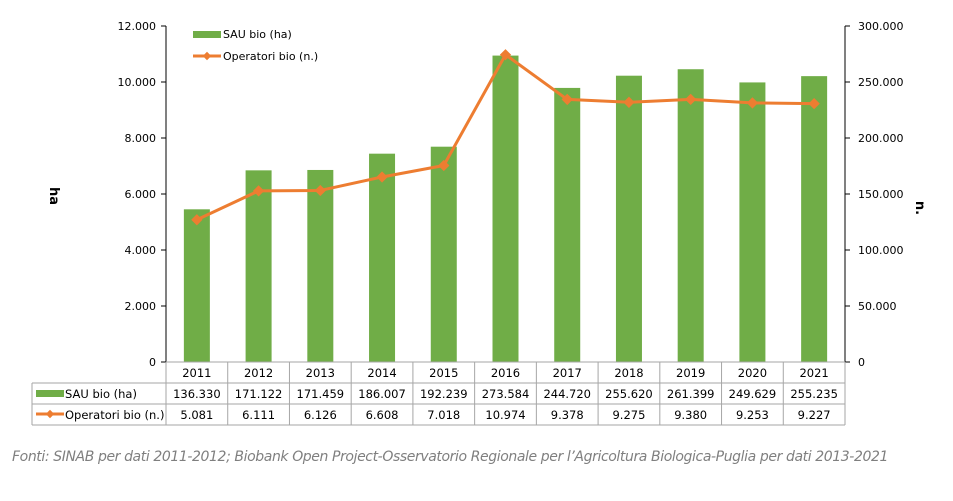 The image size is (953, 501). Describe the element at coordinates (752, 222) in the screenshot. I see `bar-sau-2020` at that location.